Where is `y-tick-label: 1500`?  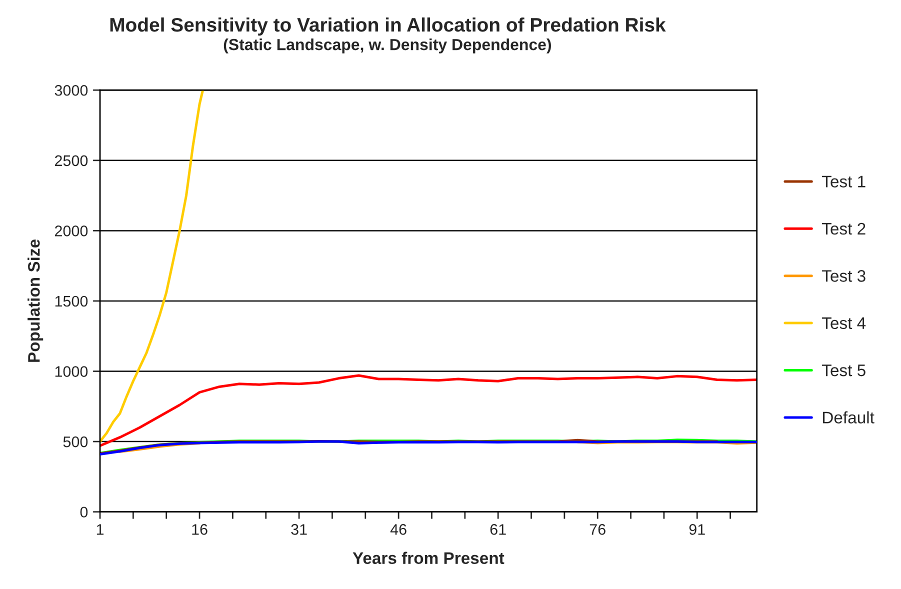 y-tick-label: 1500 is located at coordinates (71, 301).